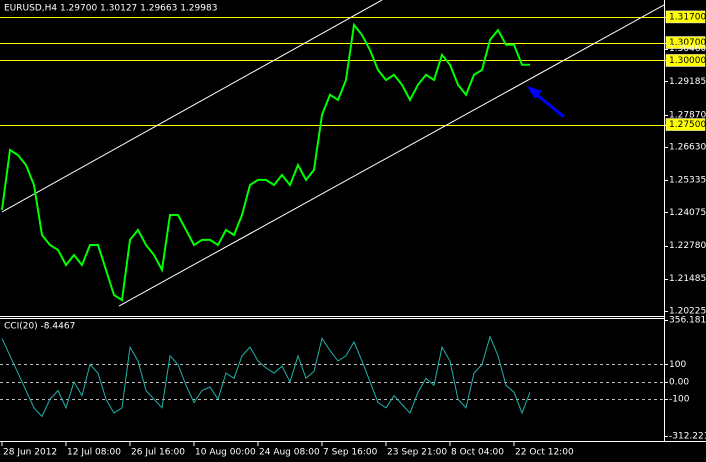  I want to click on annotation-arrow, so click(546, 102).